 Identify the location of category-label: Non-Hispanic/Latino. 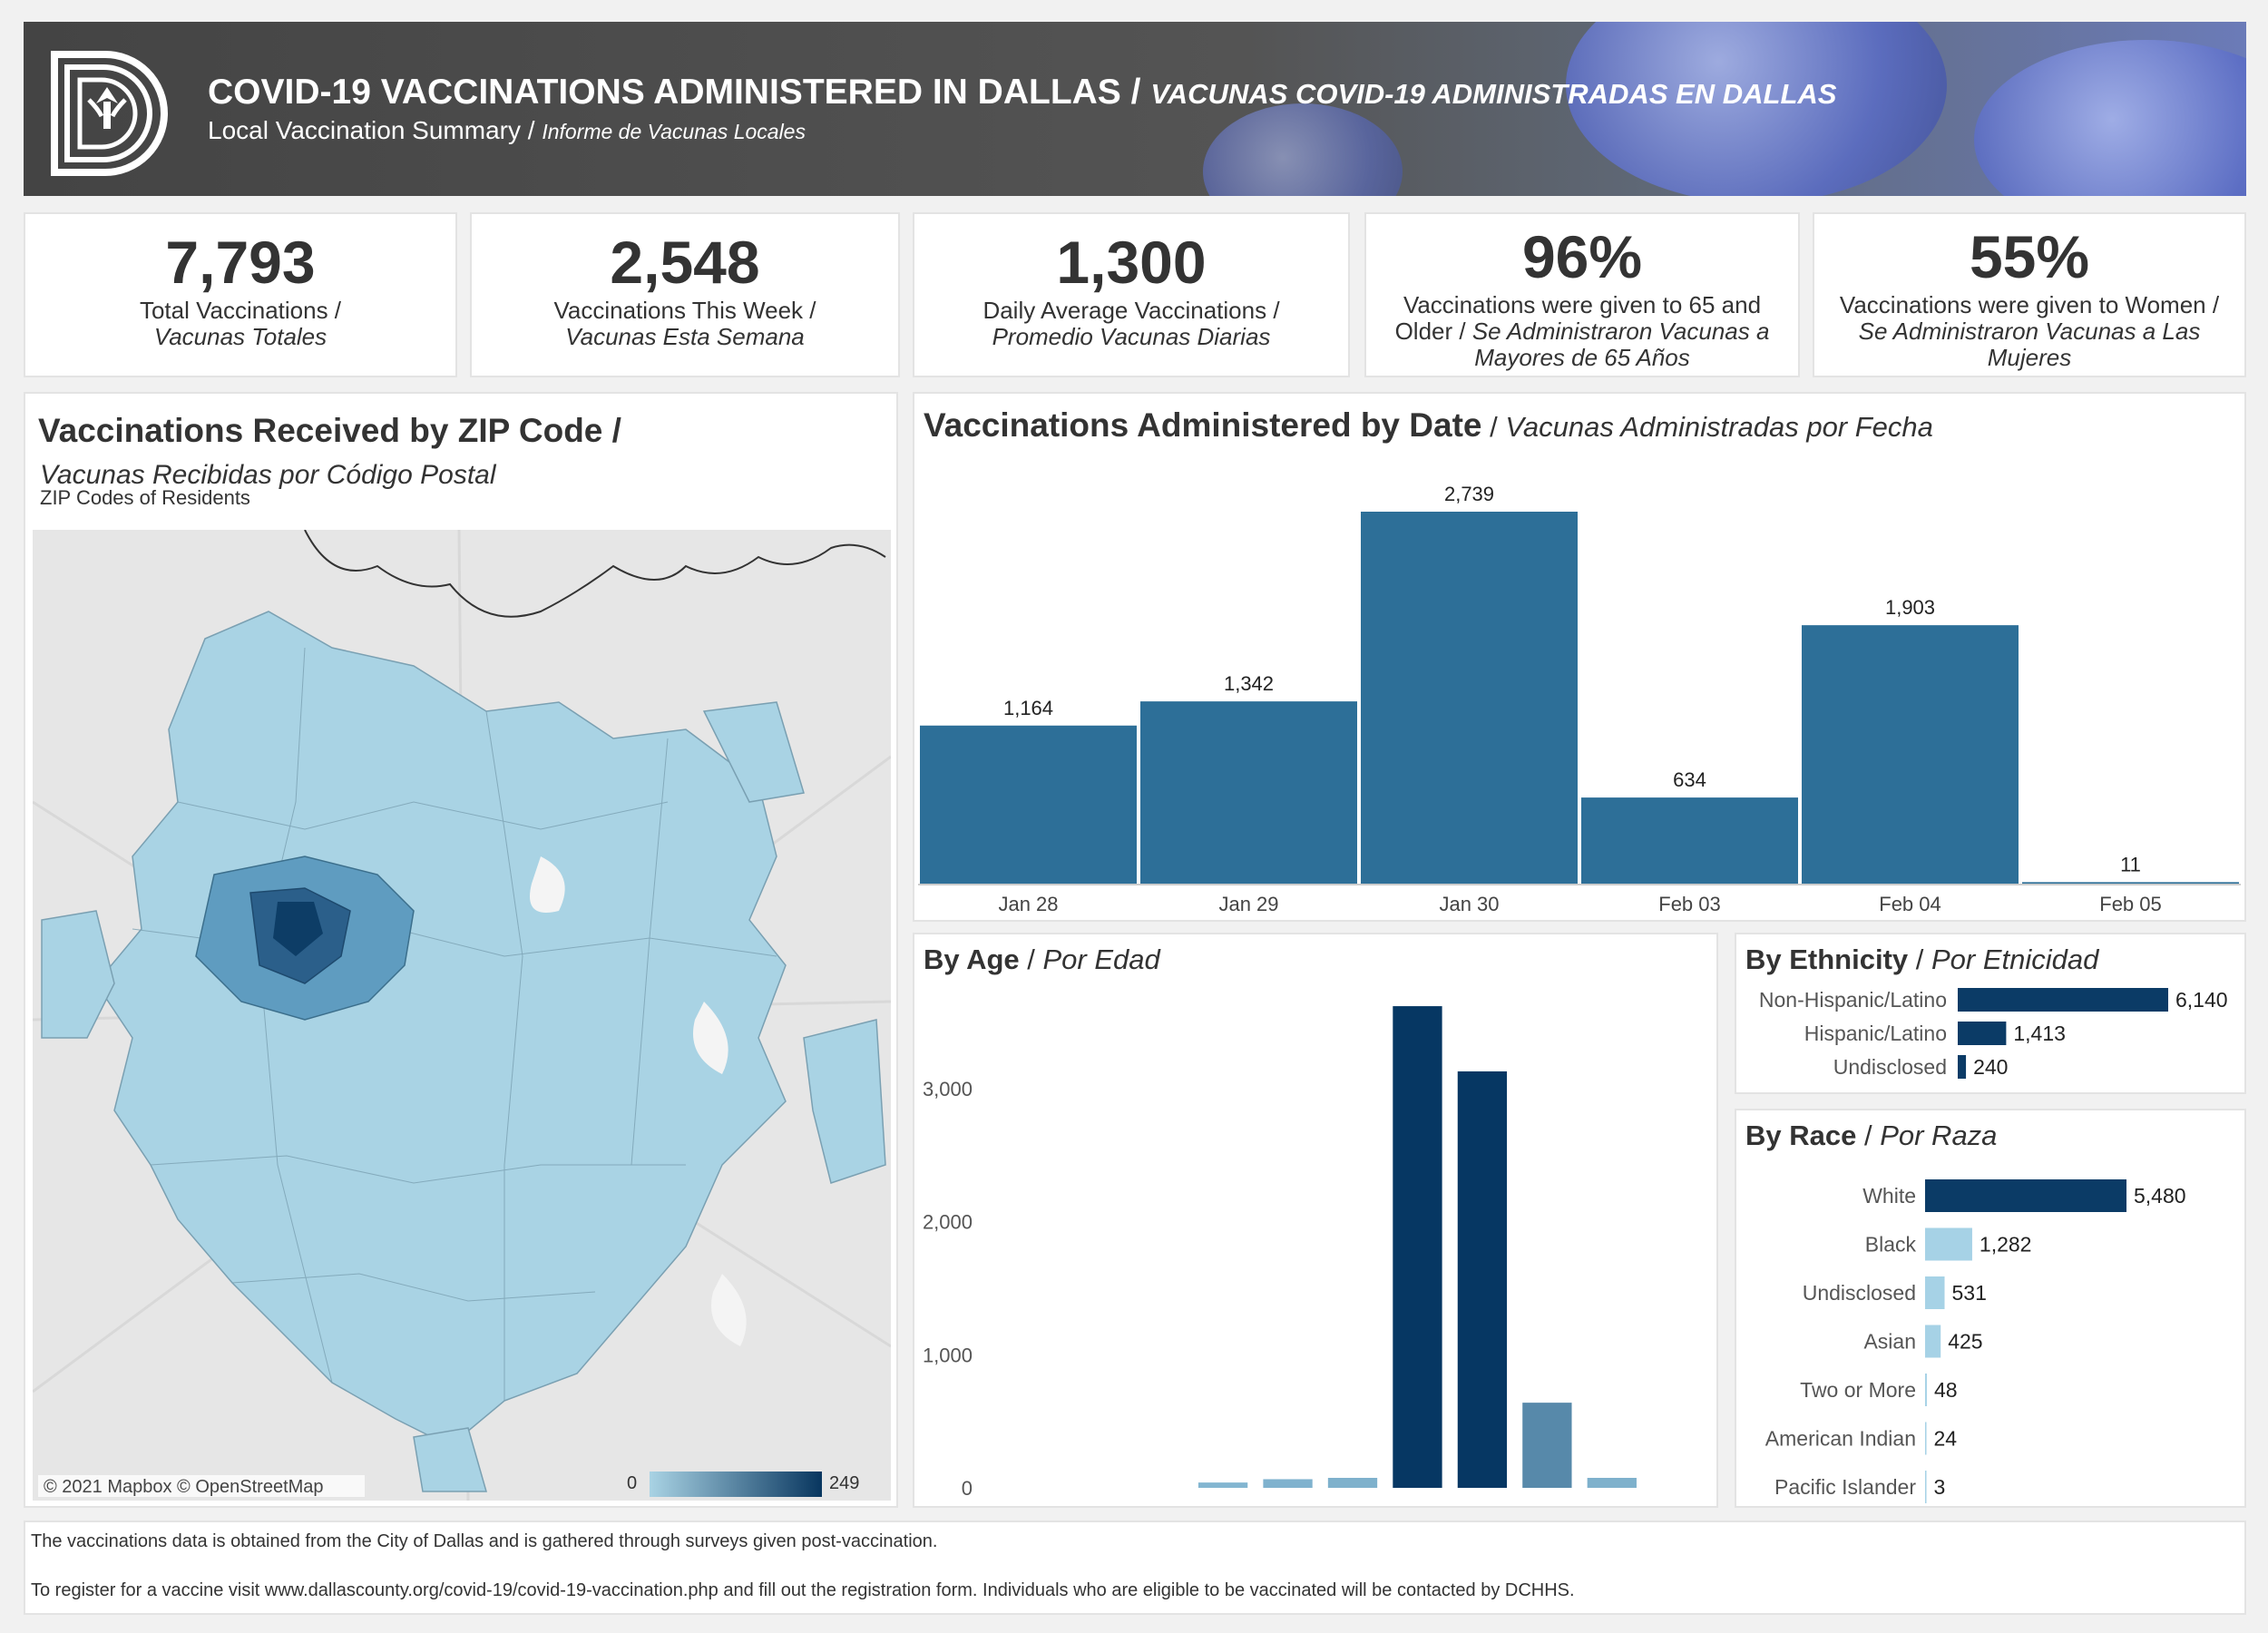
(1853, 1000).